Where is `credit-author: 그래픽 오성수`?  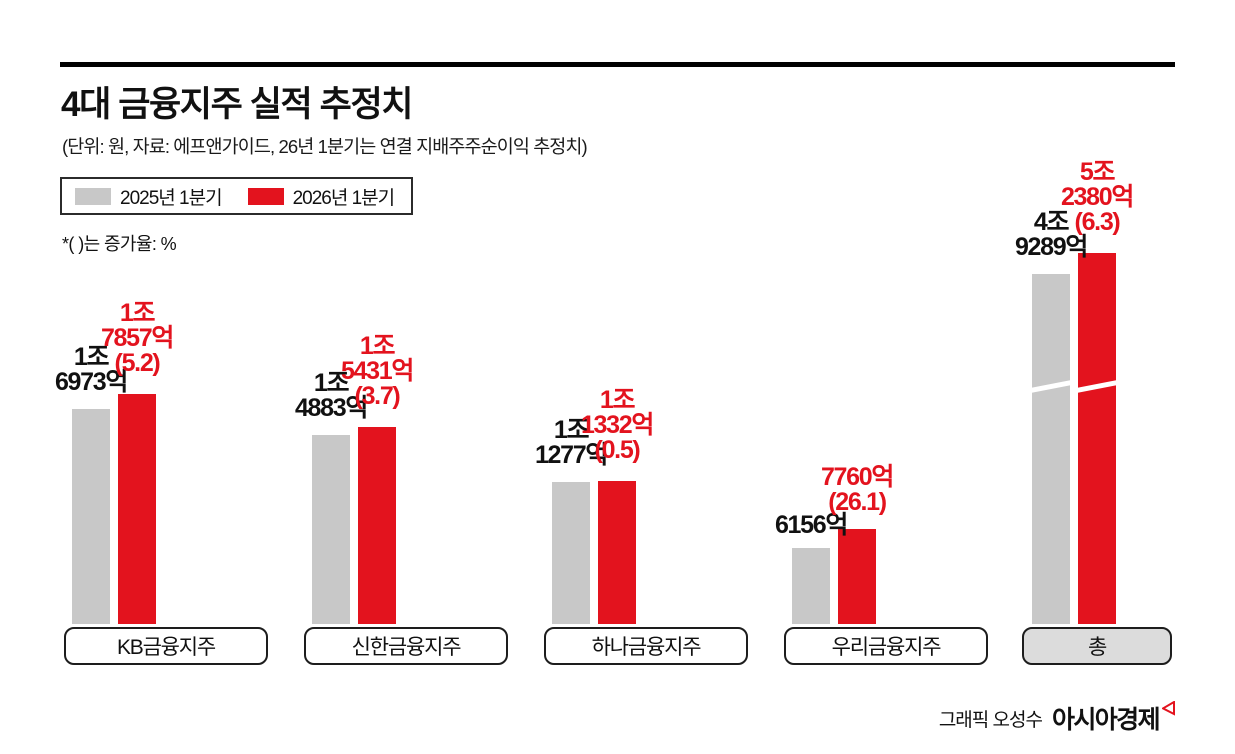 credit-author: 그래픽 오성수 is located at coordinates (990, 720).